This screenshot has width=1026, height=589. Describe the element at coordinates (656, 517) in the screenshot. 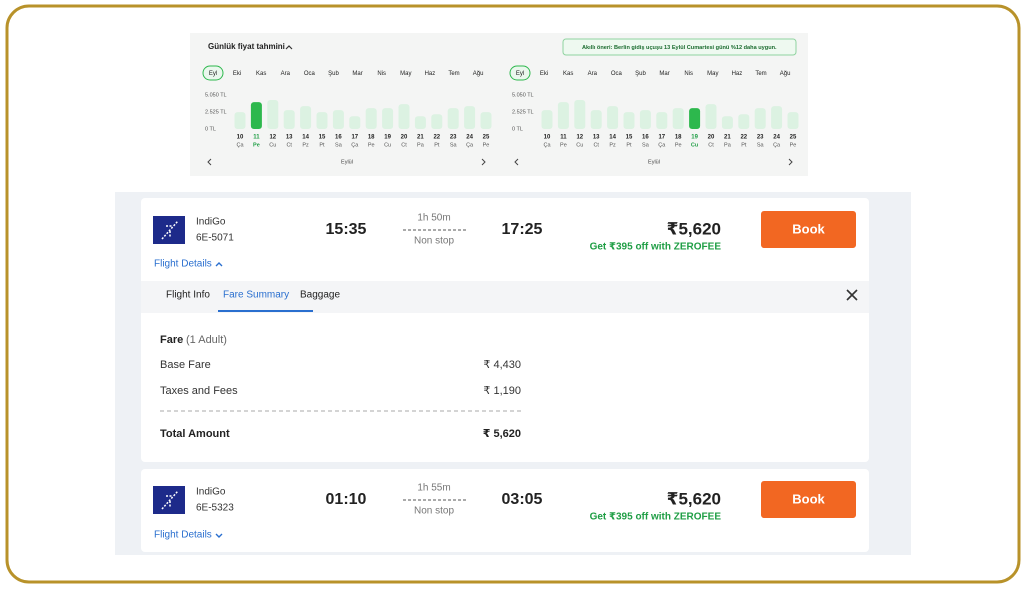

I see `offer: Get ₹395 off with ZEROFEE` at that location.